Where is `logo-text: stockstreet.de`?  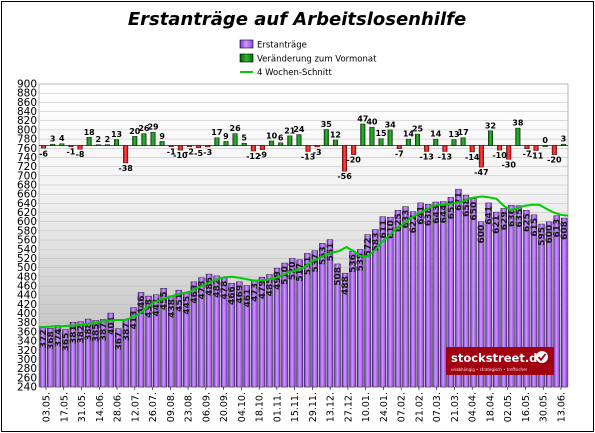 logo-text: stockstreet.de is located at coordinates (498, 358).